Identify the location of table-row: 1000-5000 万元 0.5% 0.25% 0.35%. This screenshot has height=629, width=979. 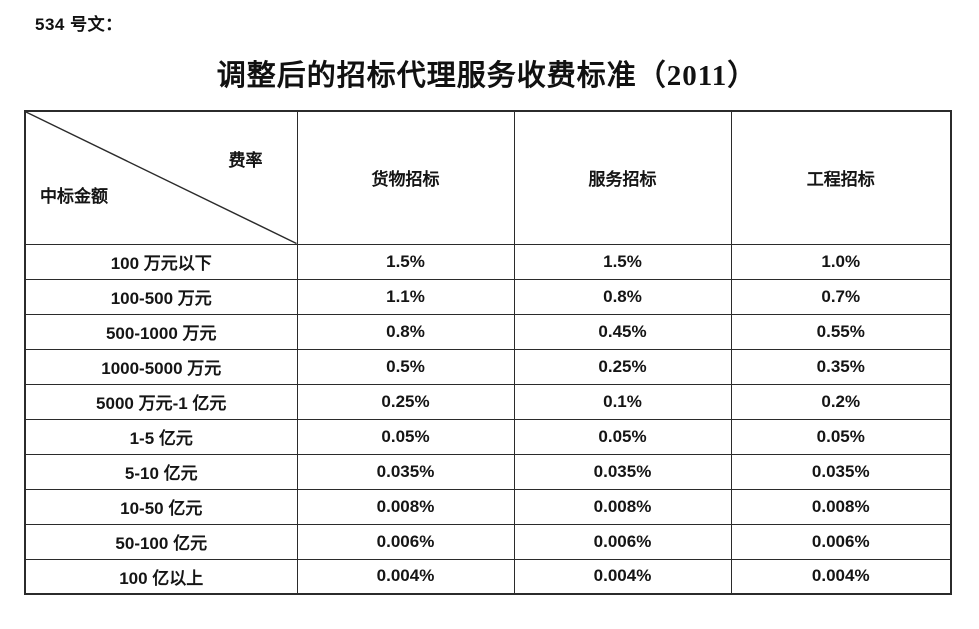
(488, 366).